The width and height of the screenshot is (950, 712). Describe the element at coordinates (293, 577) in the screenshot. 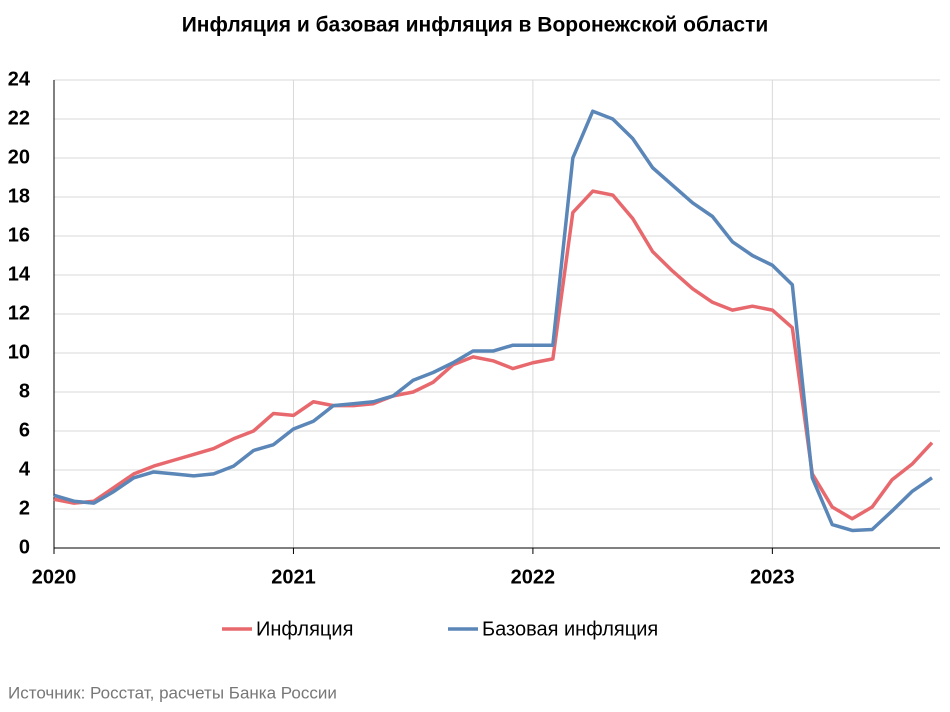

I see `x-tick-label: 2021` at that location.